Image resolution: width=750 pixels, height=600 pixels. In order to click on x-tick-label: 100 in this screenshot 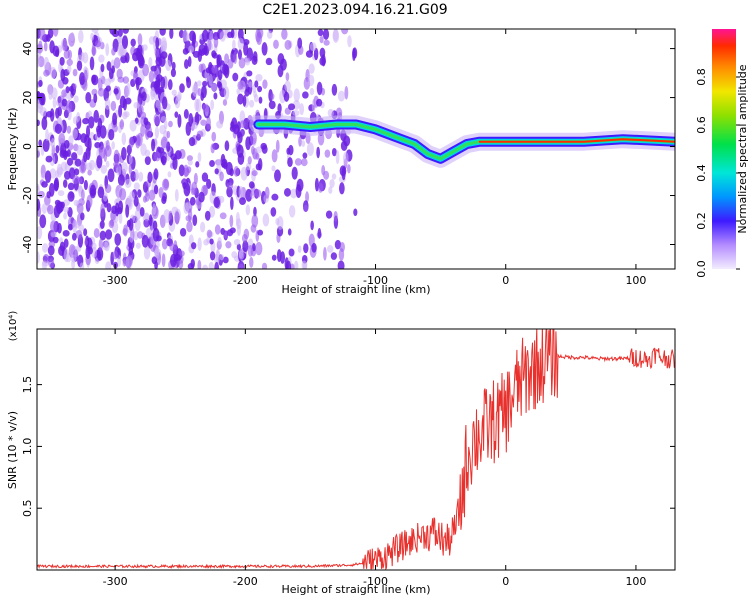, I will do `click(635, 581)`.